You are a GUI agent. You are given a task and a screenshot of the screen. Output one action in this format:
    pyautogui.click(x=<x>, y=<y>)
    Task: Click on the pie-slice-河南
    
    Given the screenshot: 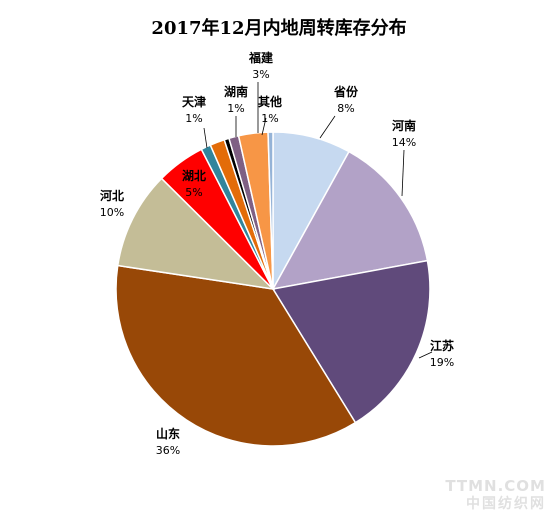 What is the action you would take?
    pyautogui.click(x=350, y=220)
    